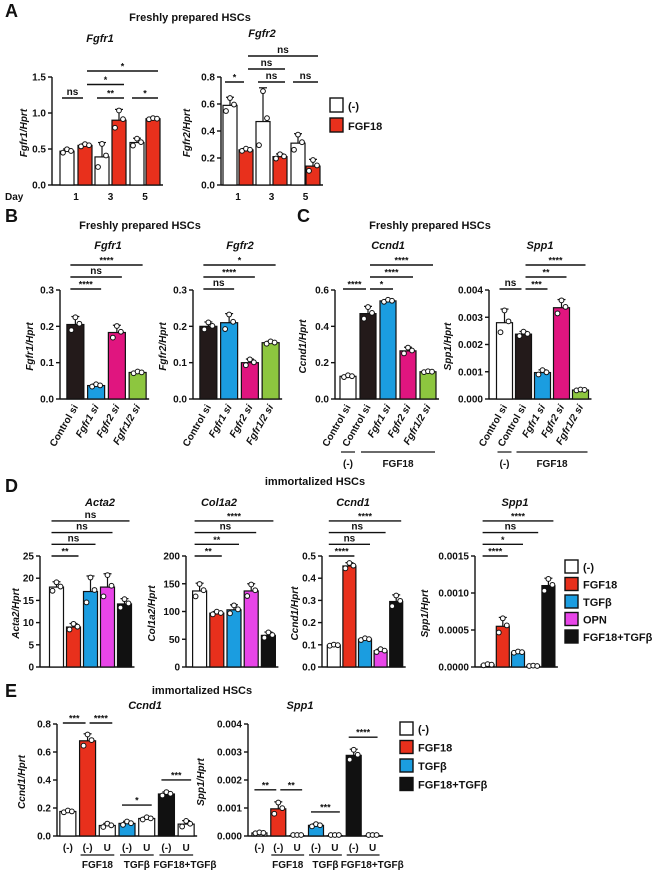 The image size is (658, 873). Describe the element at coordinates (306, 197) in the screenshot. I see `x-tick-label: 5` at that location.